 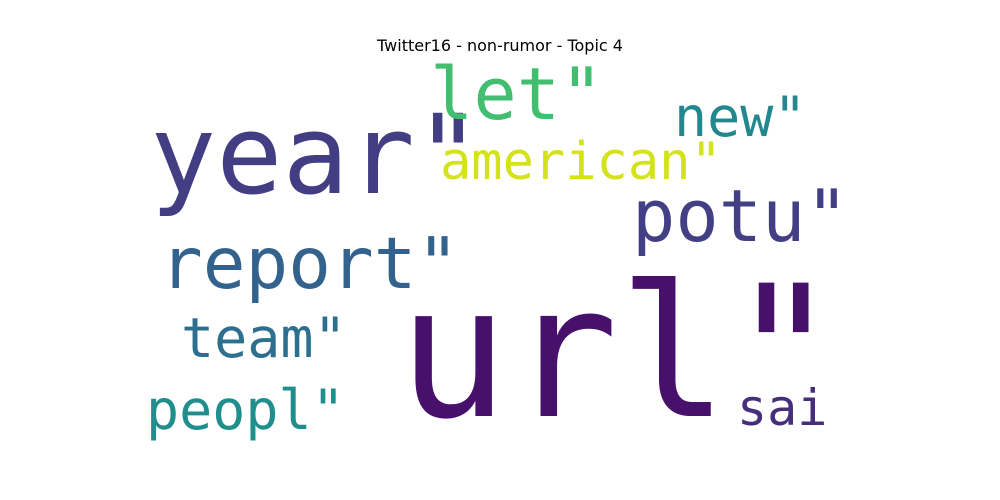 I want to click on word-potu: potu", so click(x=740, y=216).